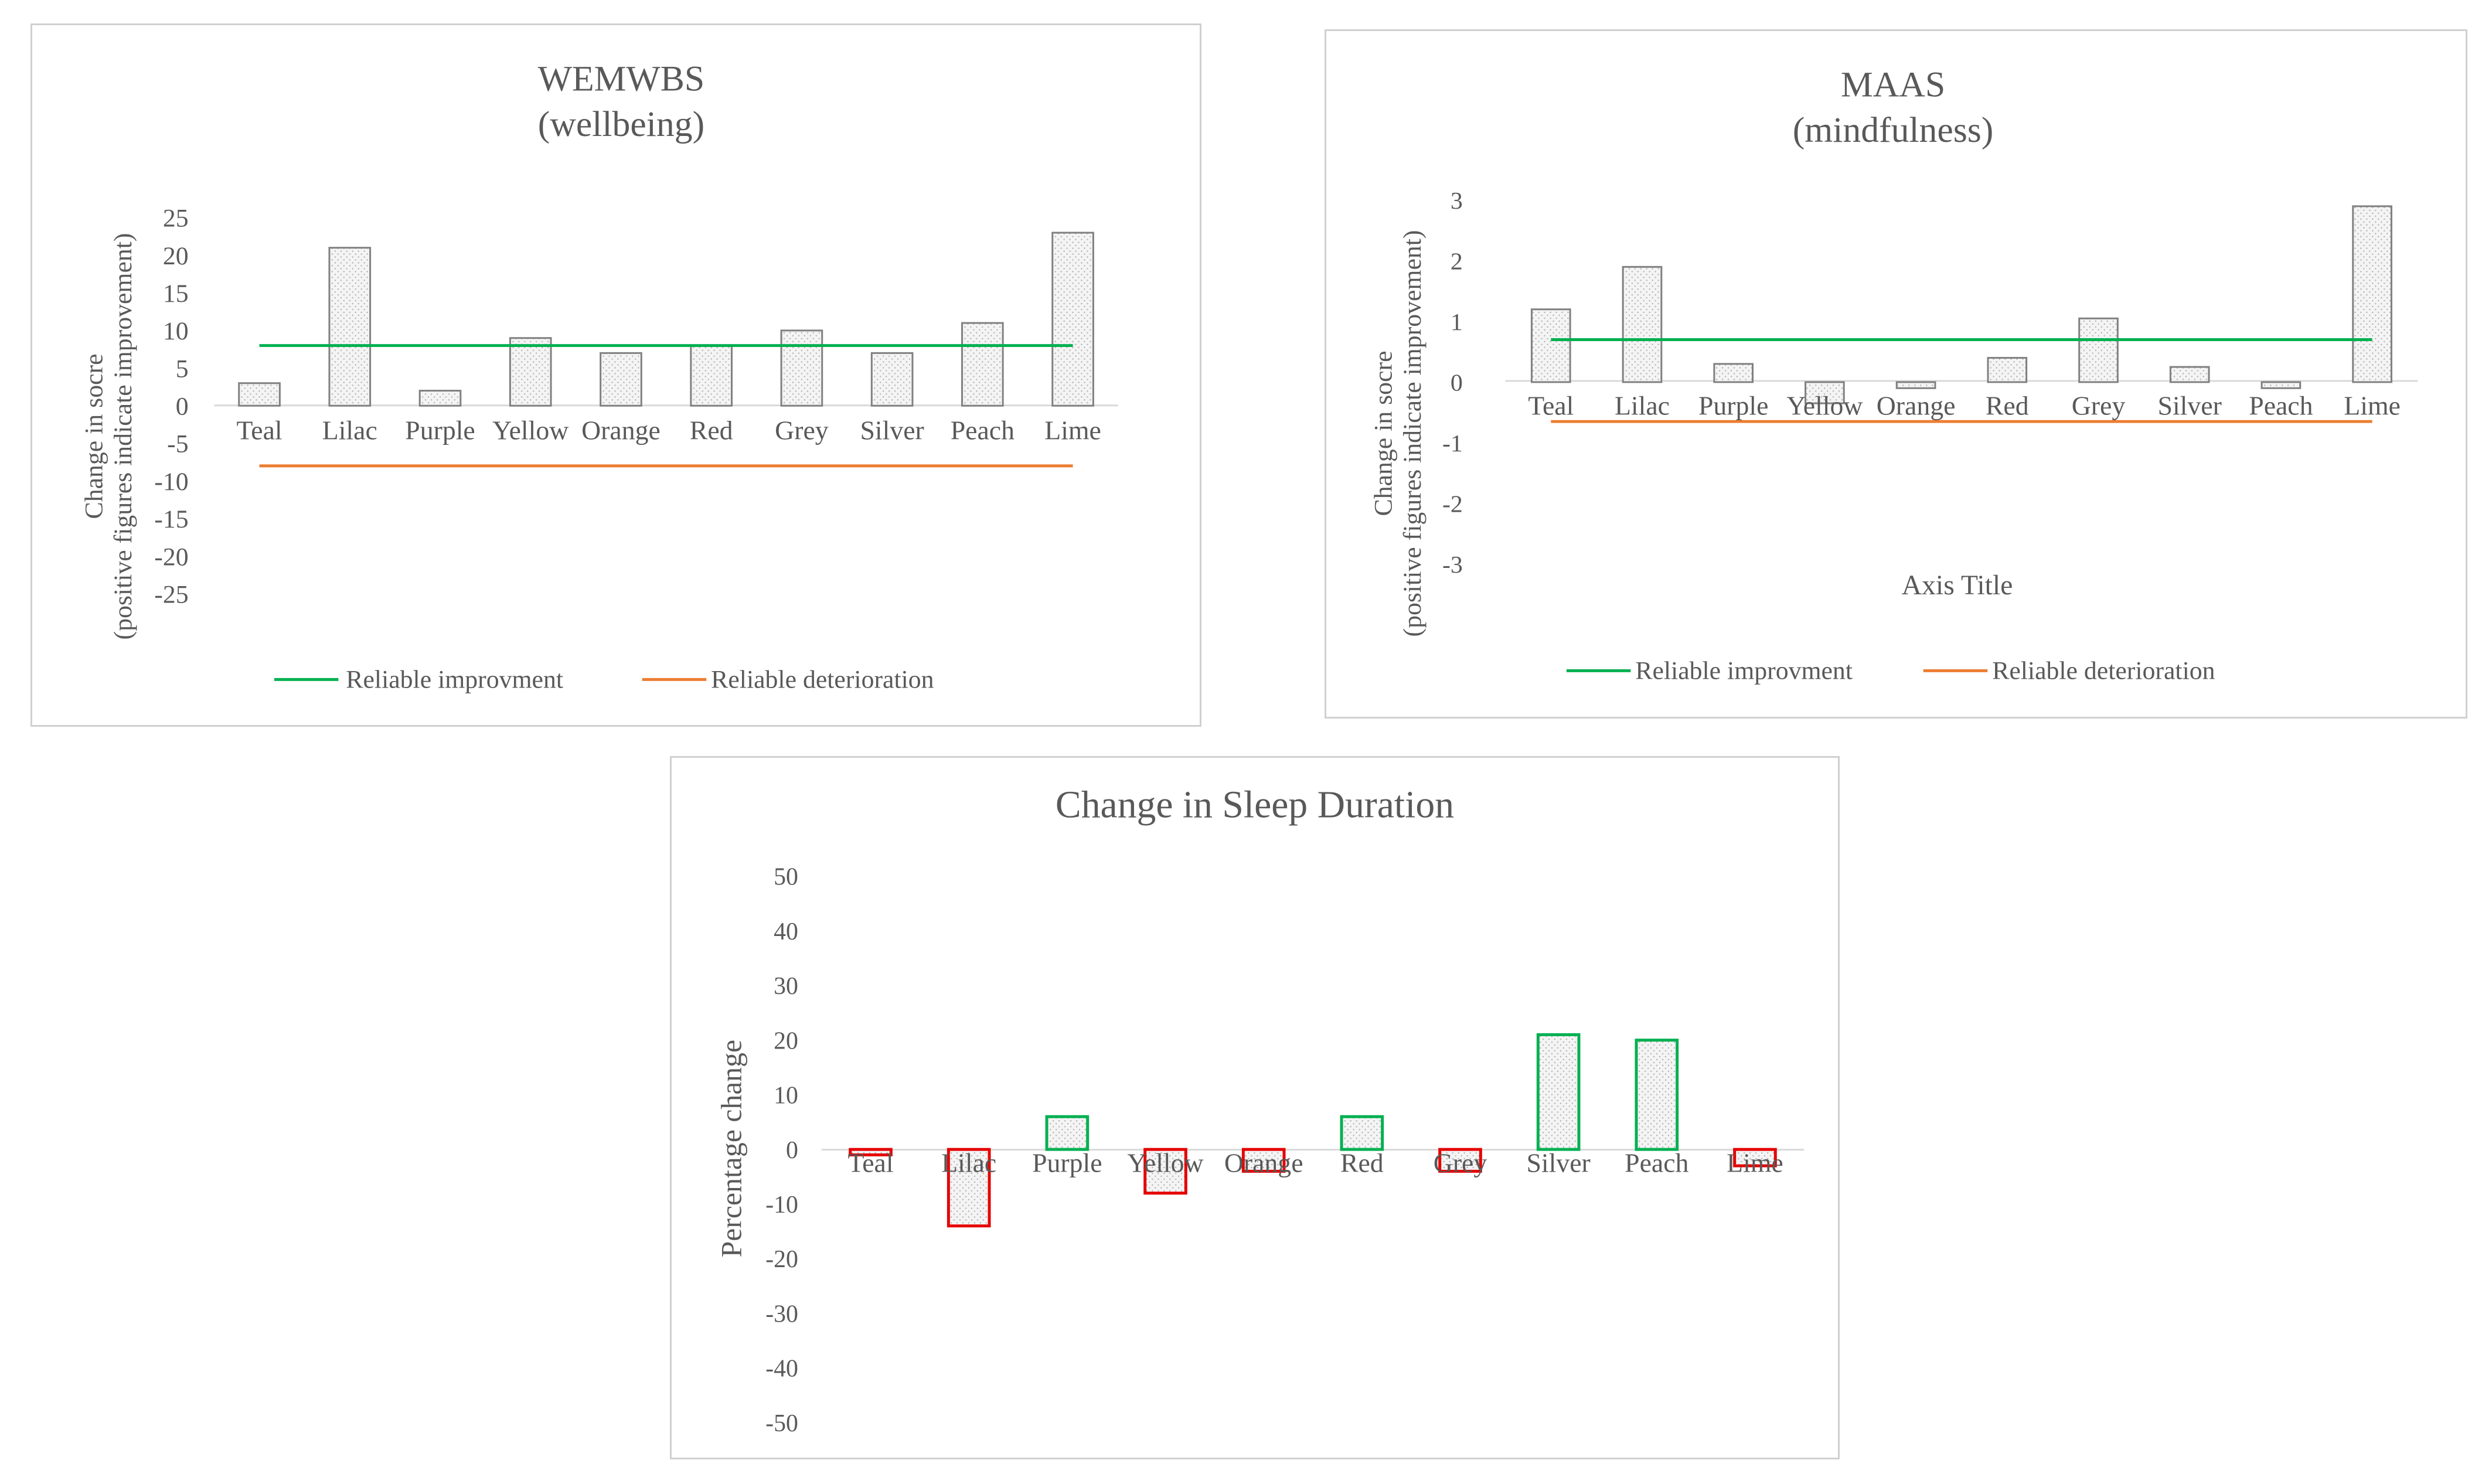 The width and height of the screenshot is (2492, 1484). Describe the element at coordinates (792, 1150) in the screenshot. I see `sleep-y-tick-label: 0` at that location.